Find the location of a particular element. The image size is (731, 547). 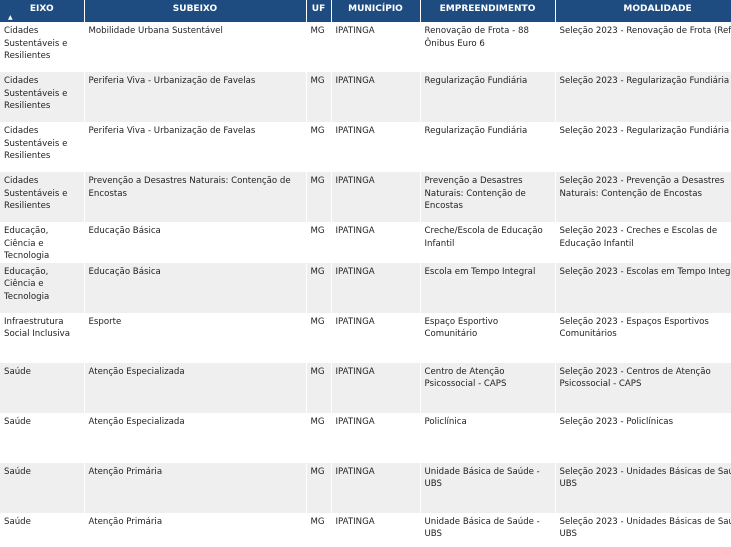

table-cell: Infraestrutura Social Inclusiva is located at coordinates (42, 337).